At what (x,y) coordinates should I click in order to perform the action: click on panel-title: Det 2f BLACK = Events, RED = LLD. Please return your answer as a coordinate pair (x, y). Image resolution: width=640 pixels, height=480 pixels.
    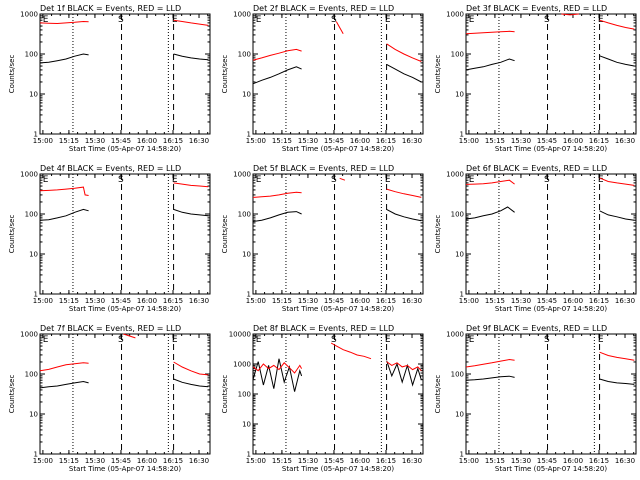
    Looking at the image, I should click on (323, 8).